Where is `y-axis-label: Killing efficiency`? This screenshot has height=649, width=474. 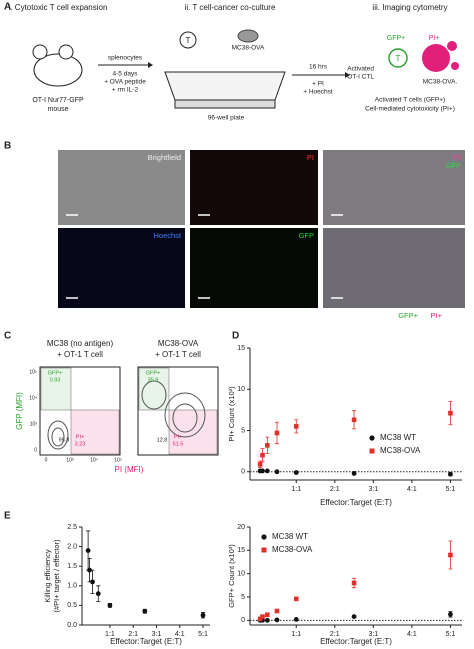 y-axis-label: Killing efficiency is located at coordinates (47, 575).